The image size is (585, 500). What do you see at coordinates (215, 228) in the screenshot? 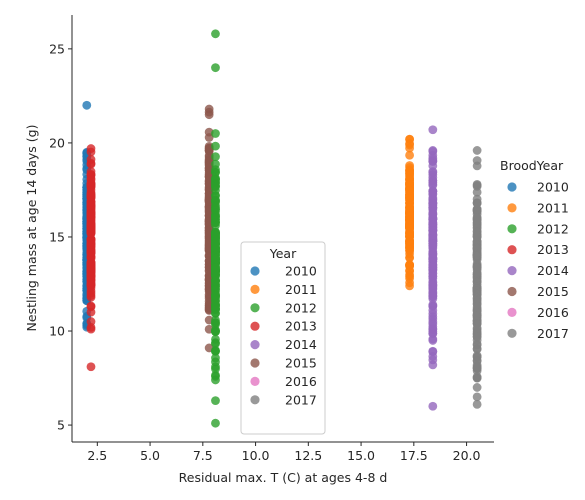
I see `series-2012-points` at bounding box center [215, 228].